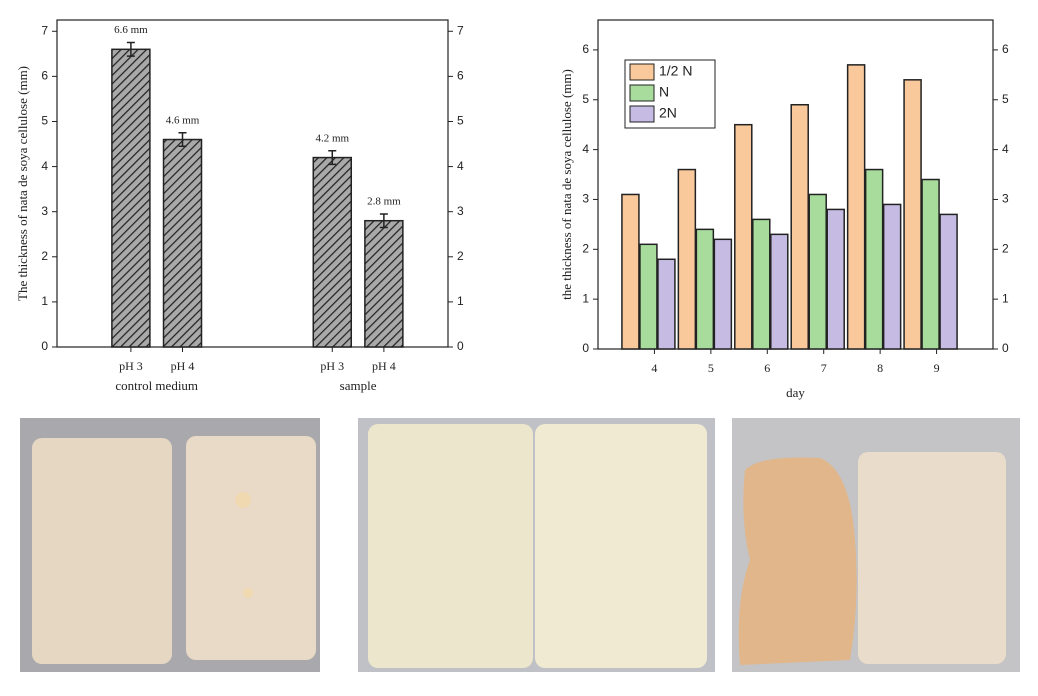 Image resolution: width=1038 pixels, height=696 pixels. I want to click on value-label: 6.6 mm, so click(131, 30).